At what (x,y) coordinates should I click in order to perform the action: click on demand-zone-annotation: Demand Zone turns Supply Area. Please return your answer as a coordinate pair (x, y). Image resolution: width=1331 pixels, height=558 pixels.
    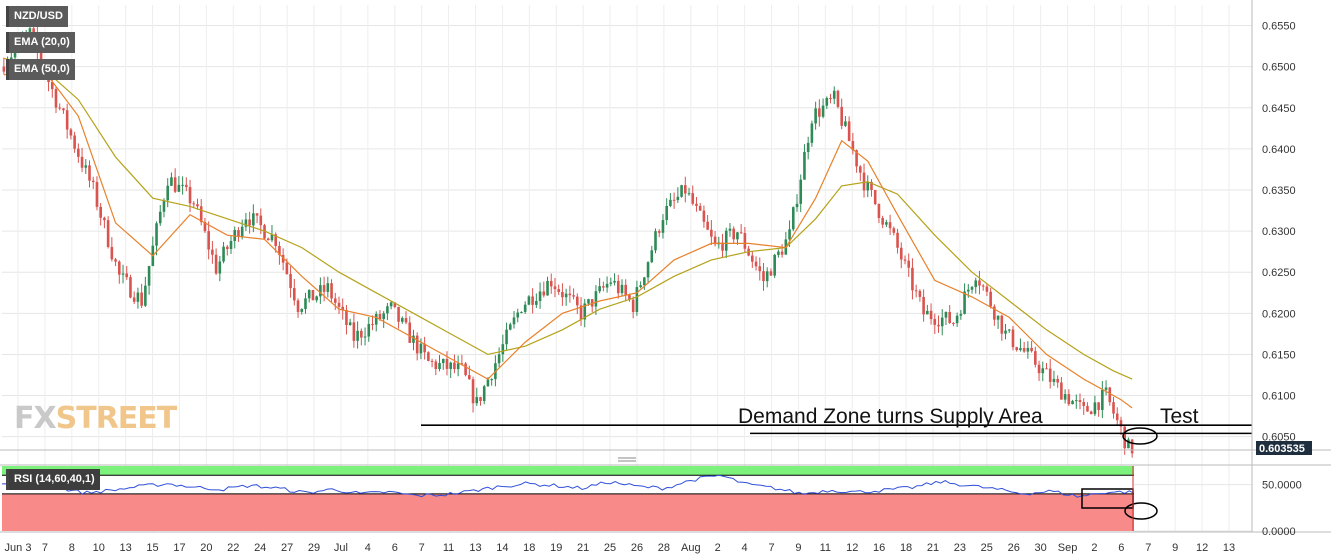
    Looking at the image, I should click on (890, 416).